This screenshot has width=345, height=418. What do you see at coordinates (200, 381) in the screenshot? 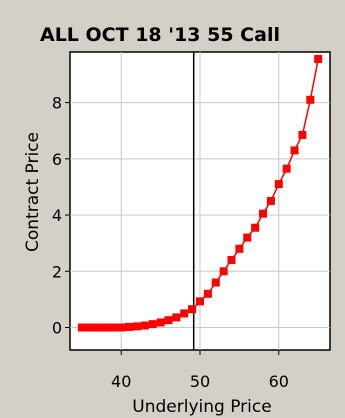
I see `x-tick-label: 50` at bounding box center [200, 381].